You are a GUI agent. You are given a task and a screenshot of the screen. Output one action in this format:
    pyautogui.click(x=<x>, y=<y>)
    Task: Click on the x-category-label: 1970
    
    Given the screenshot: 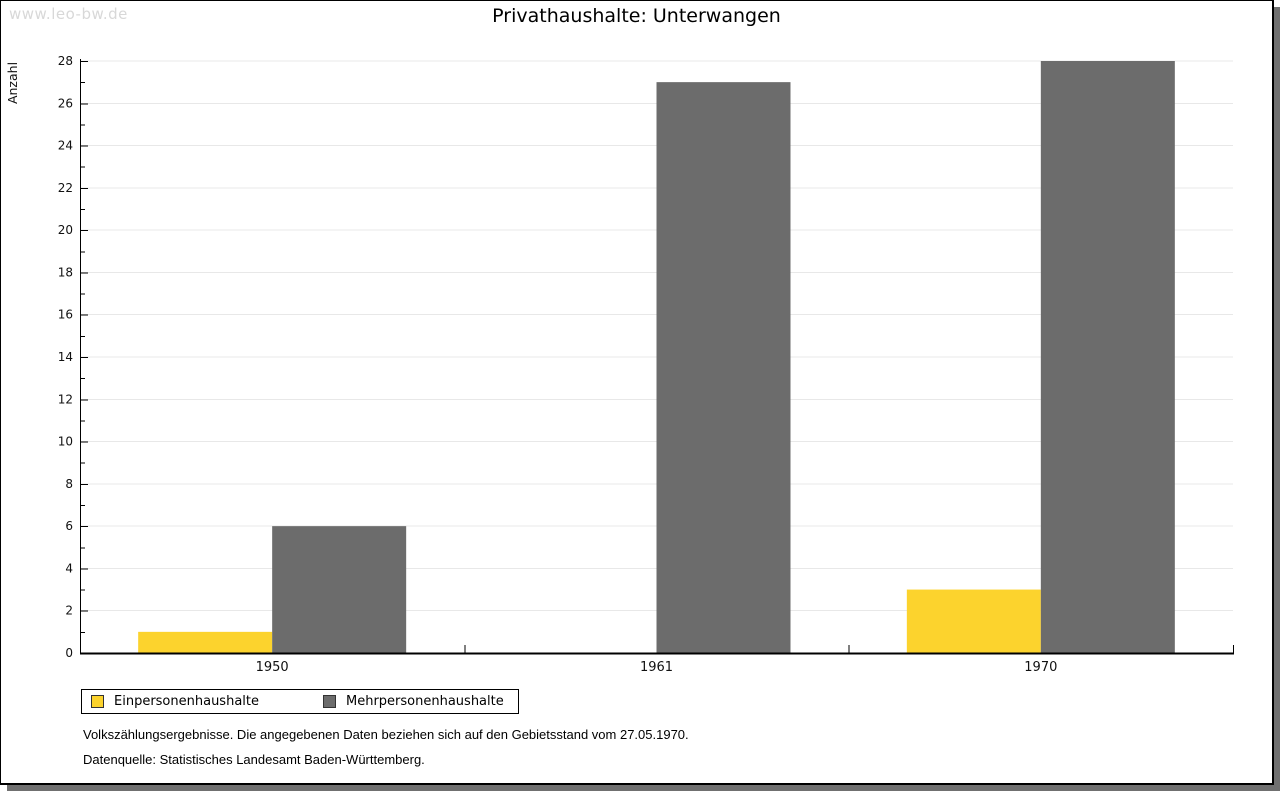 What is the action you would take?
    pyautogui.click(x=1040, y=667)
    